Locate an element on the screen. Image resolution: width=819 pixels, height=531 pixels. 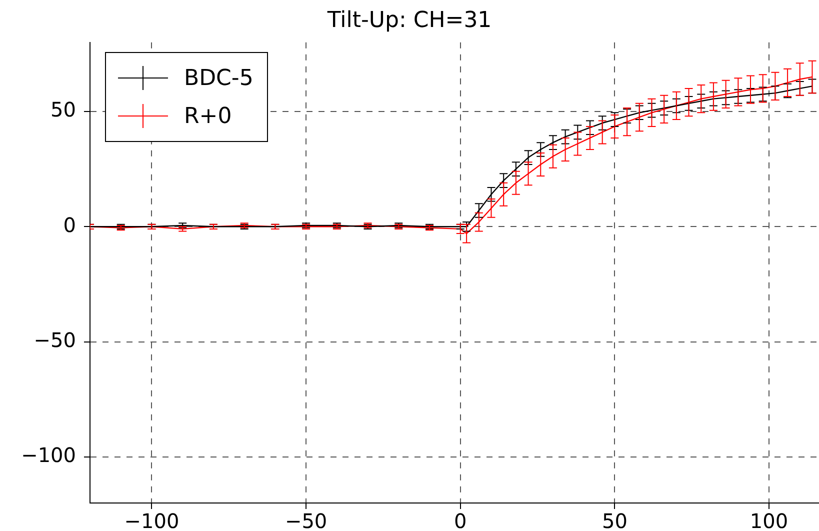
x-tick-label: 100 is located at coordinates (769, 520).